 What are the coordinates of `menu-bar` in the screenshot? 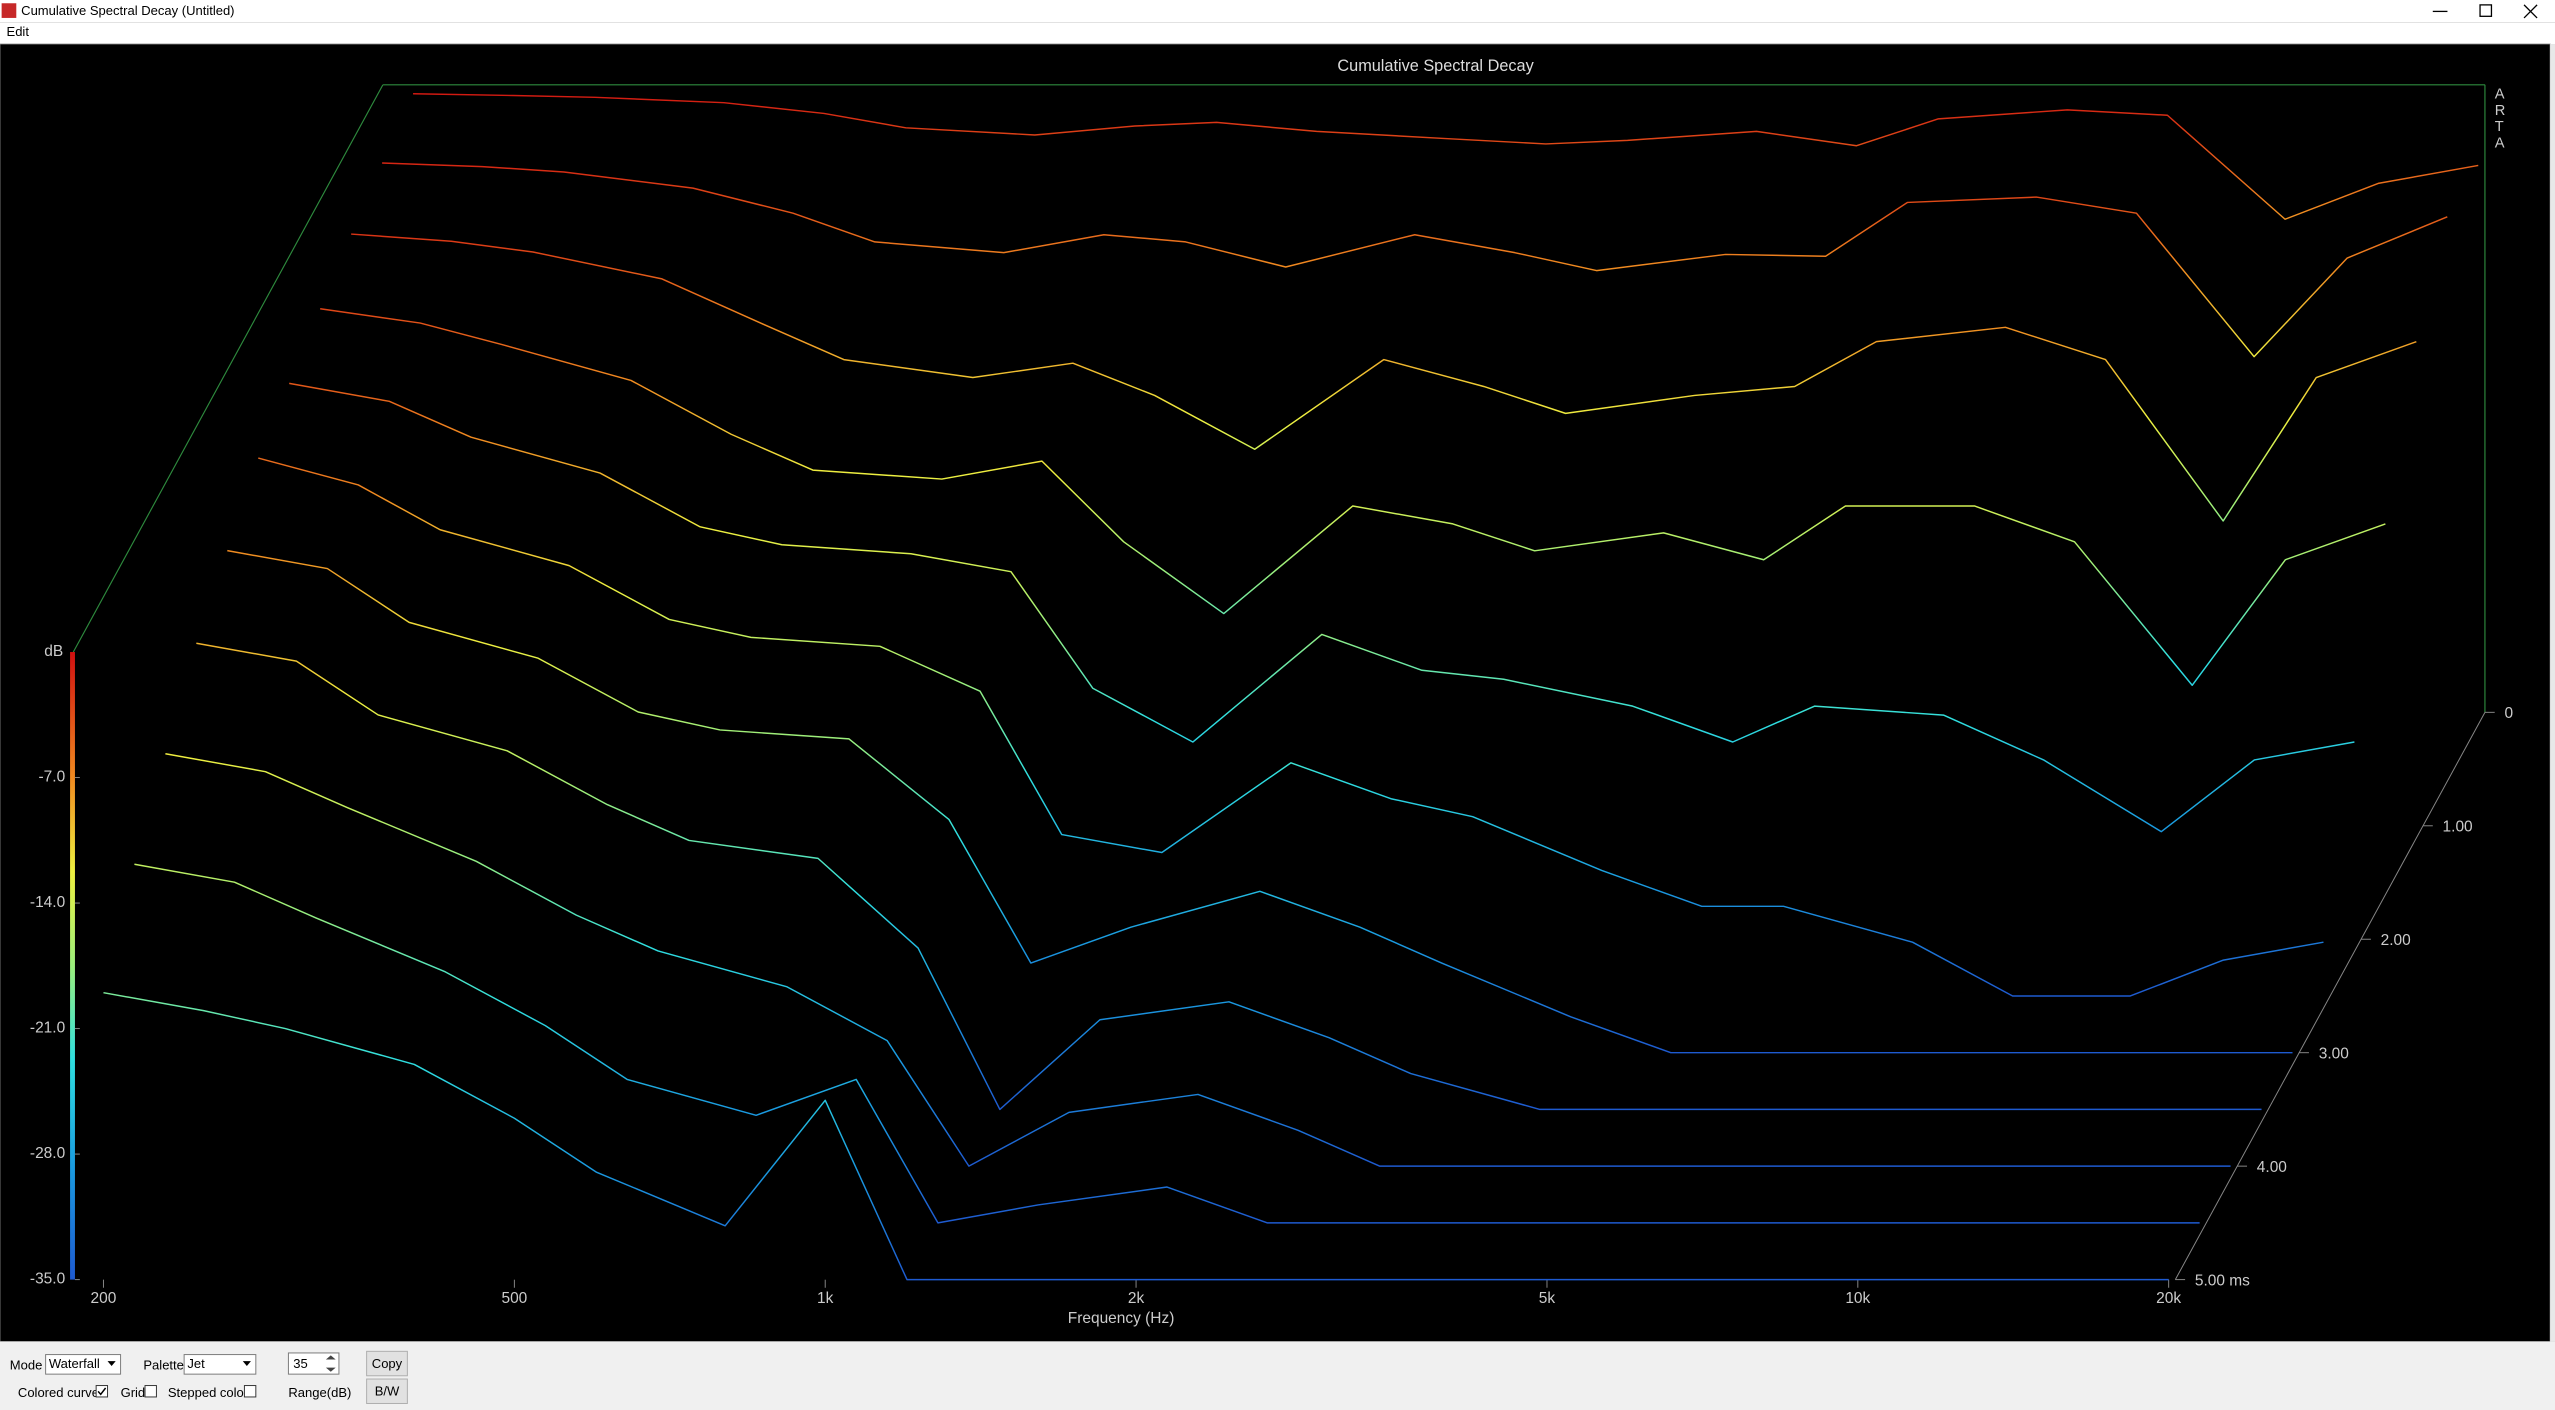 It's located at (1277, 33).